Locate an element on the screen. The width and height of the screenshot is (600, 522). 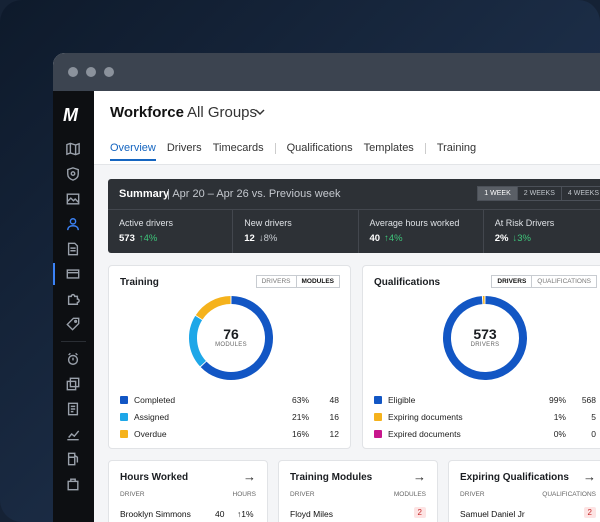
fuel-icon is located at coordinates (73, 459).